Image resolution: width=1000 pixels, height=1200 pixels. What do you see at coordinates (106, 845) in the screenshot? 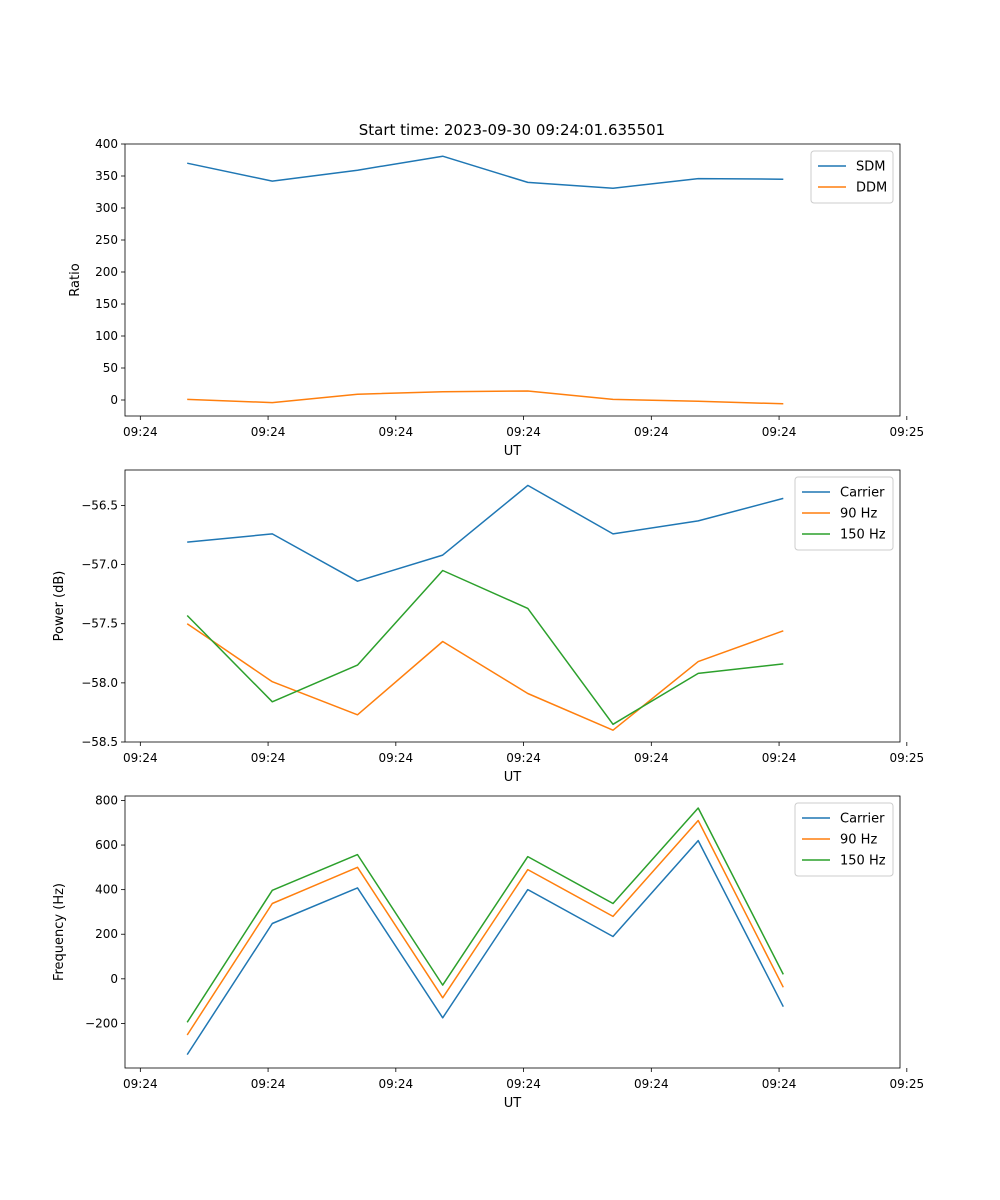
I see `y-tick-label: 600` at bounding box center [106, 845].